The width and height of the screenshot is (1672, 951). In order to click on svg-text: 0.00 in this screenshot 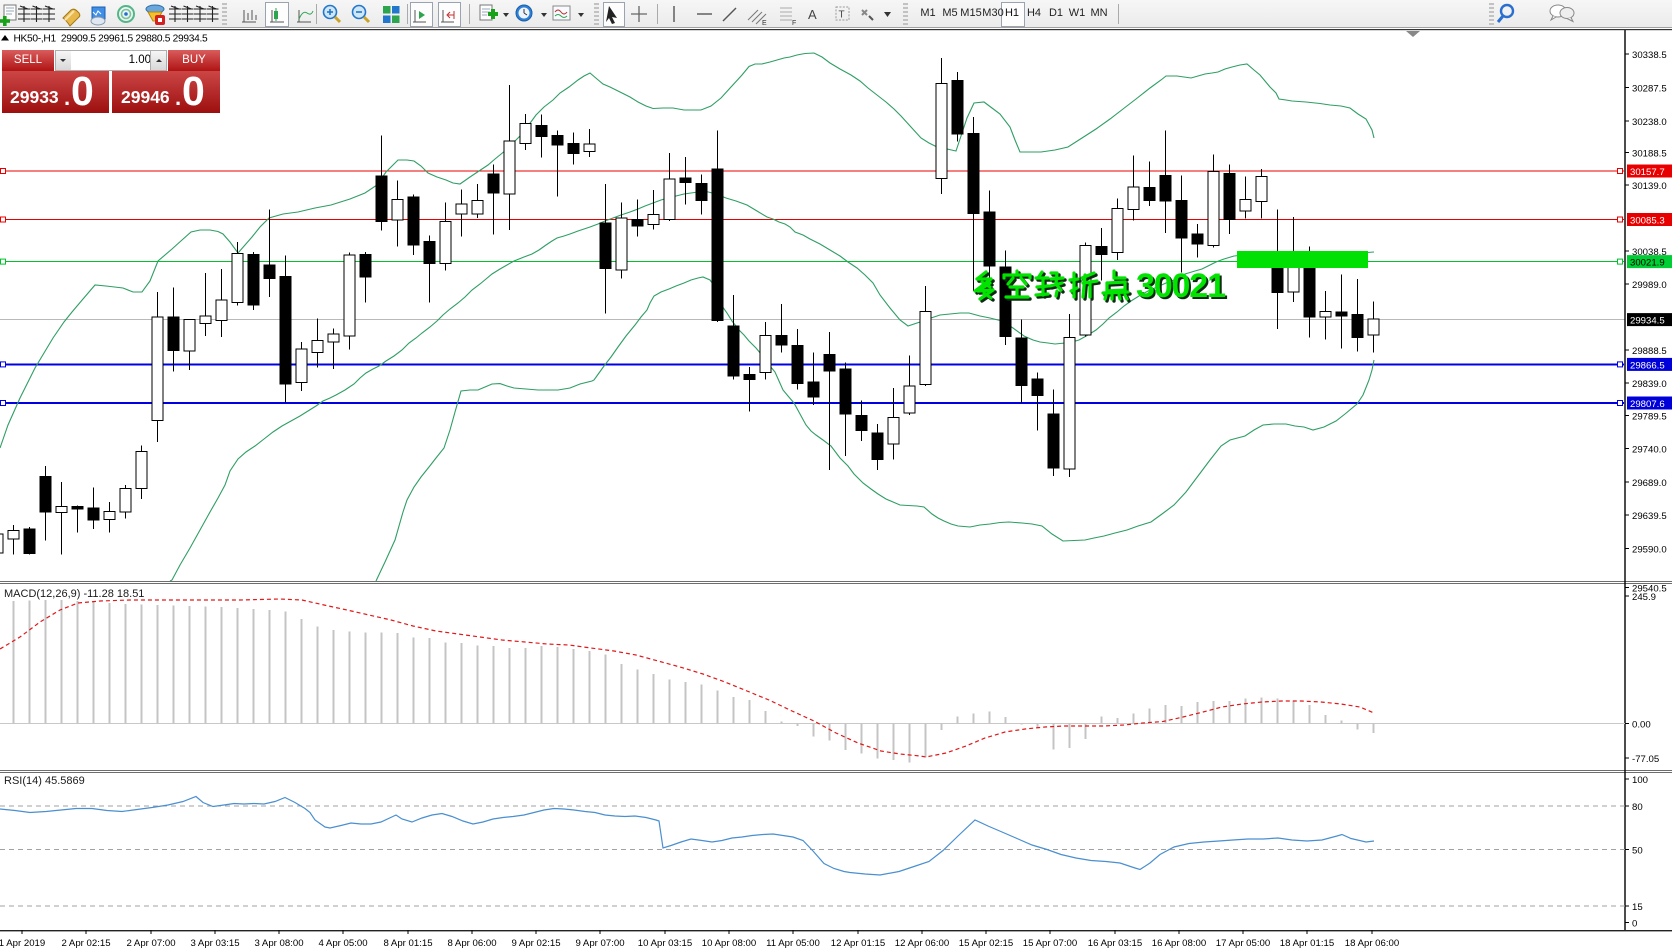, I will do `click(1641, 725)`.